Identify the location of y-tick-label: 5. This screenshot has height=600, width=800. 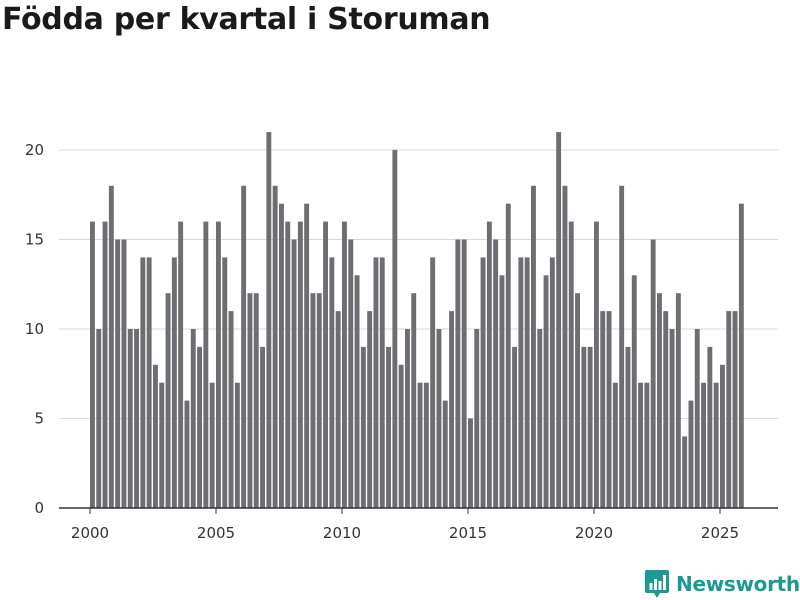
(39, 419).